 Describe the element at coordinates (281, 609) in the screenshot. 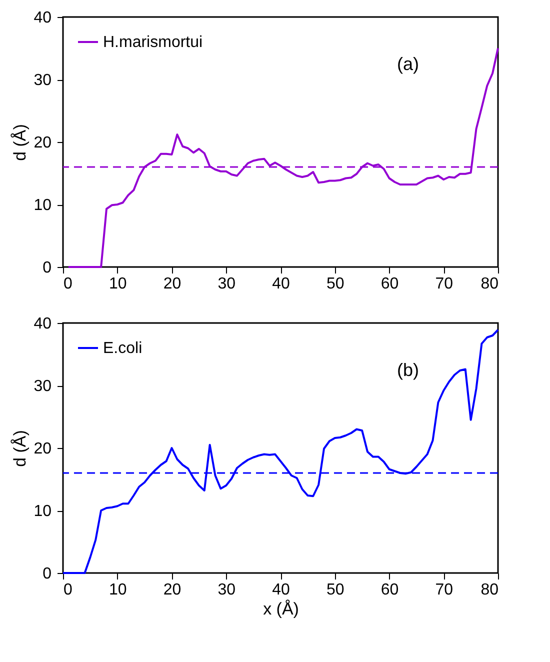

I see `x-axis-title: x (Å)` at that location.